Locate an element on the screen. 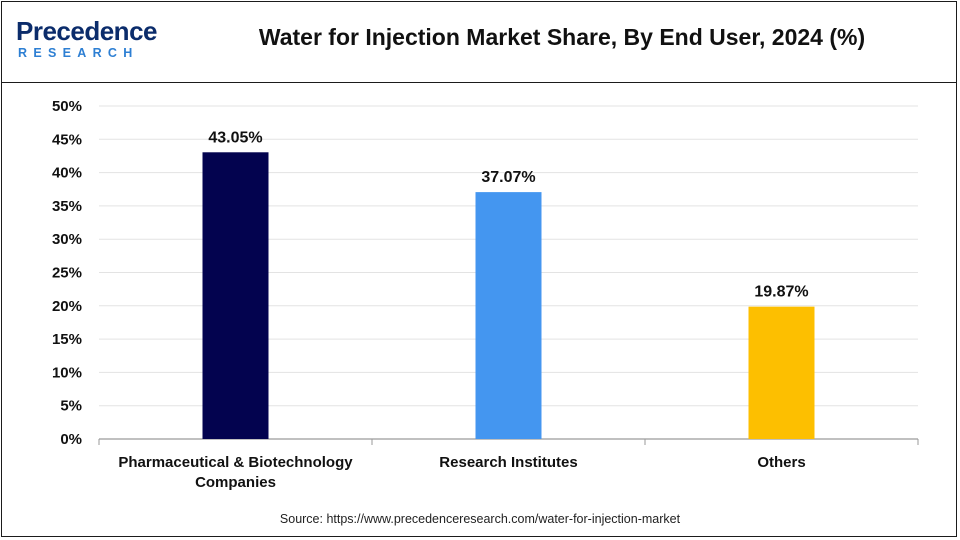  data-label: 37.07% is located at coordinates (508, 177).